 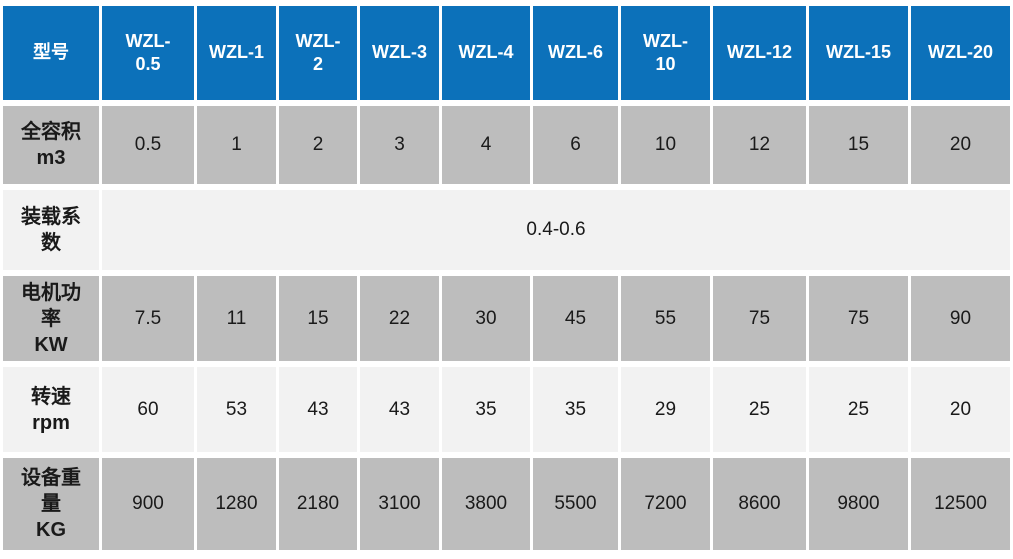 What do you see at coordinates (148, 145) in the screenshot?
I see `value-cell: 0.5` at bounding box center [148, 145].